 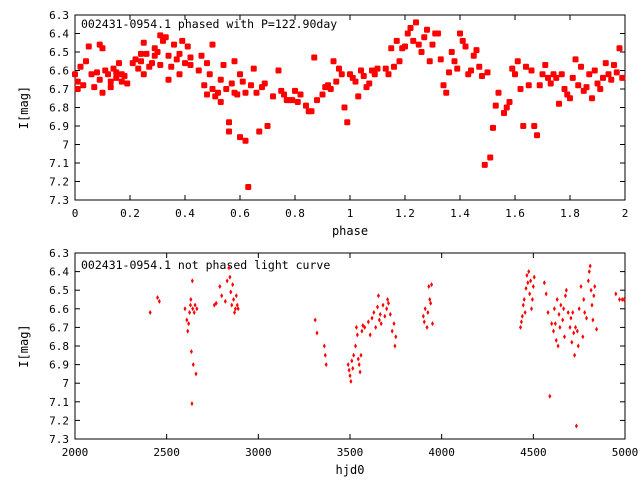 I want to click on phased-y-tick-label: 6.7, so click(x=59, y=89).